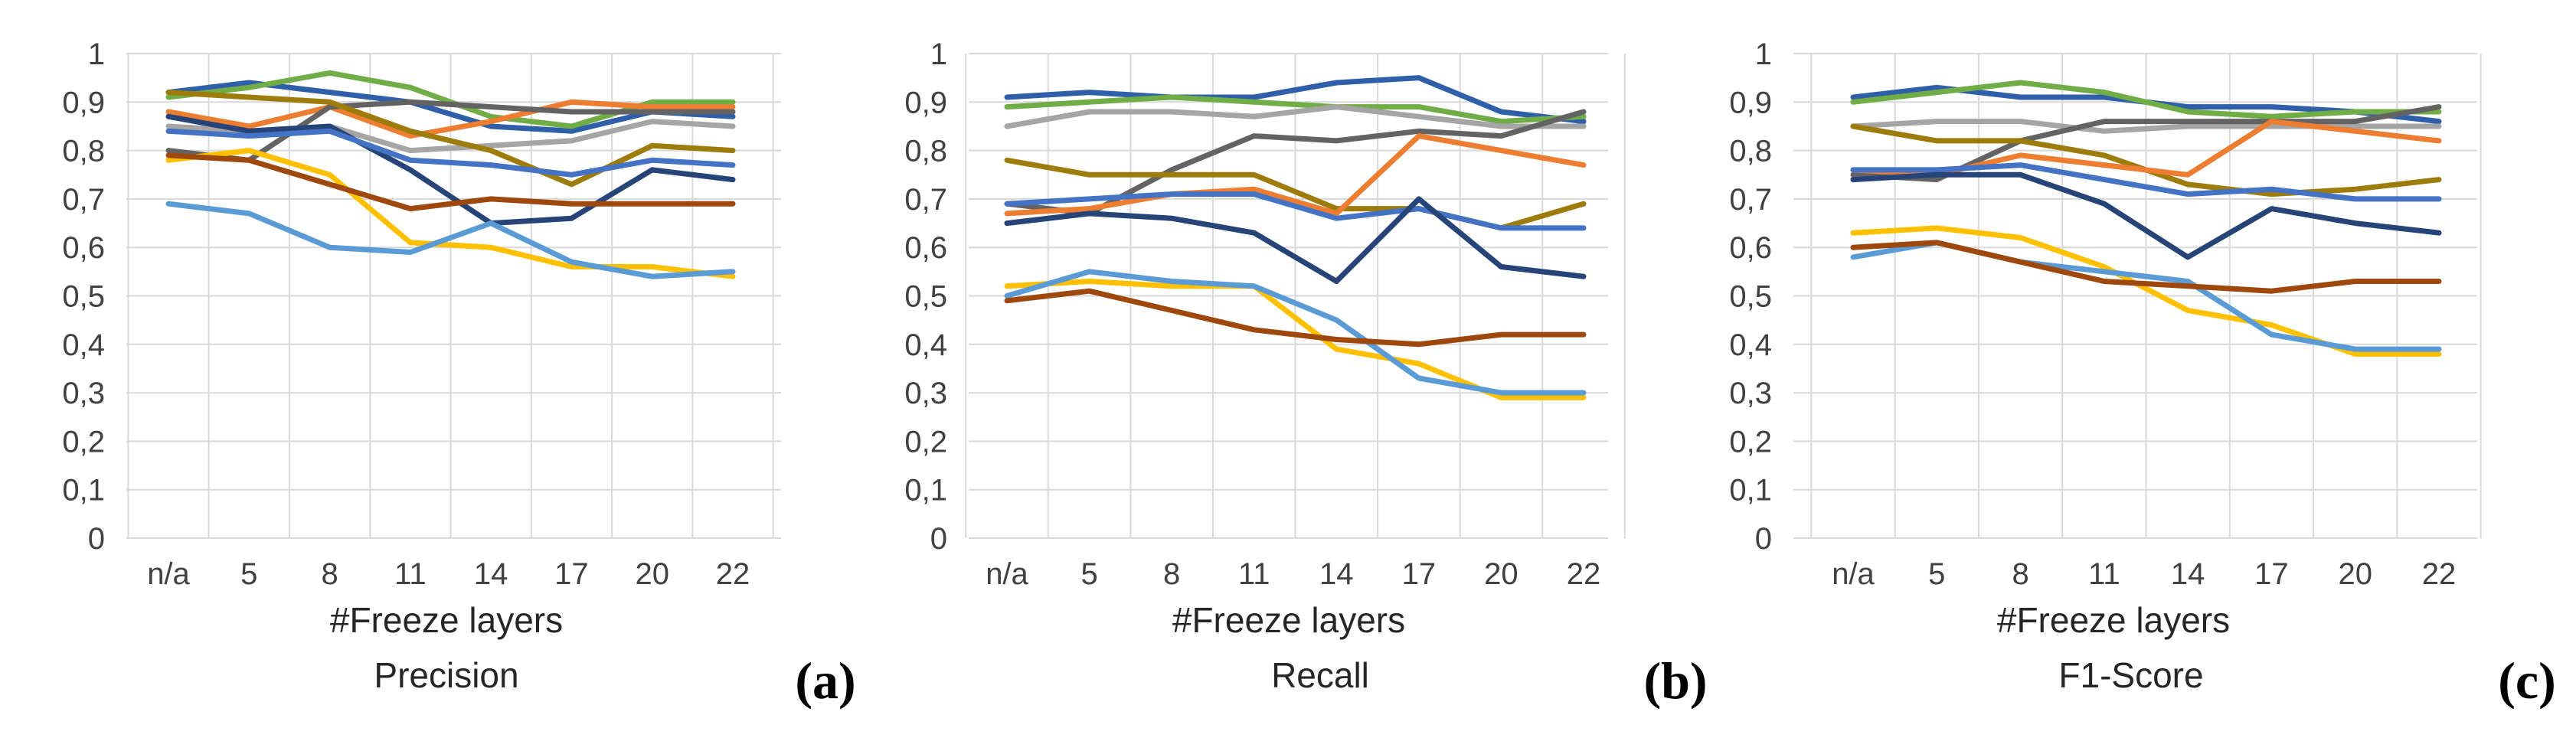  I want to click on f1-y-tick-label: 0, so click(1763, 539).